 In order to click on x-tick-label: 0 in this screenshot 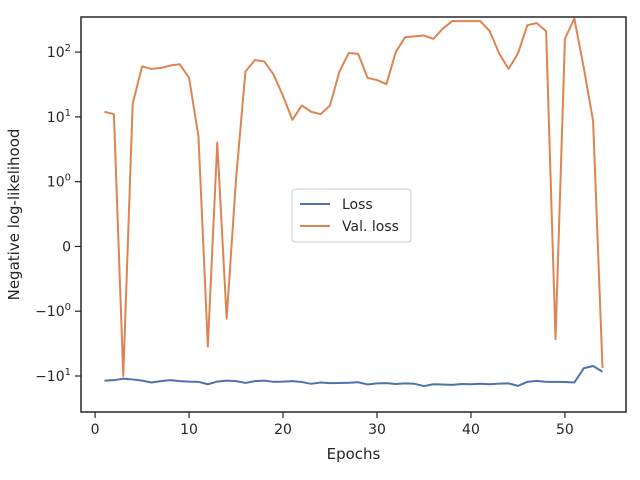, I will do `click(95, 430)`.